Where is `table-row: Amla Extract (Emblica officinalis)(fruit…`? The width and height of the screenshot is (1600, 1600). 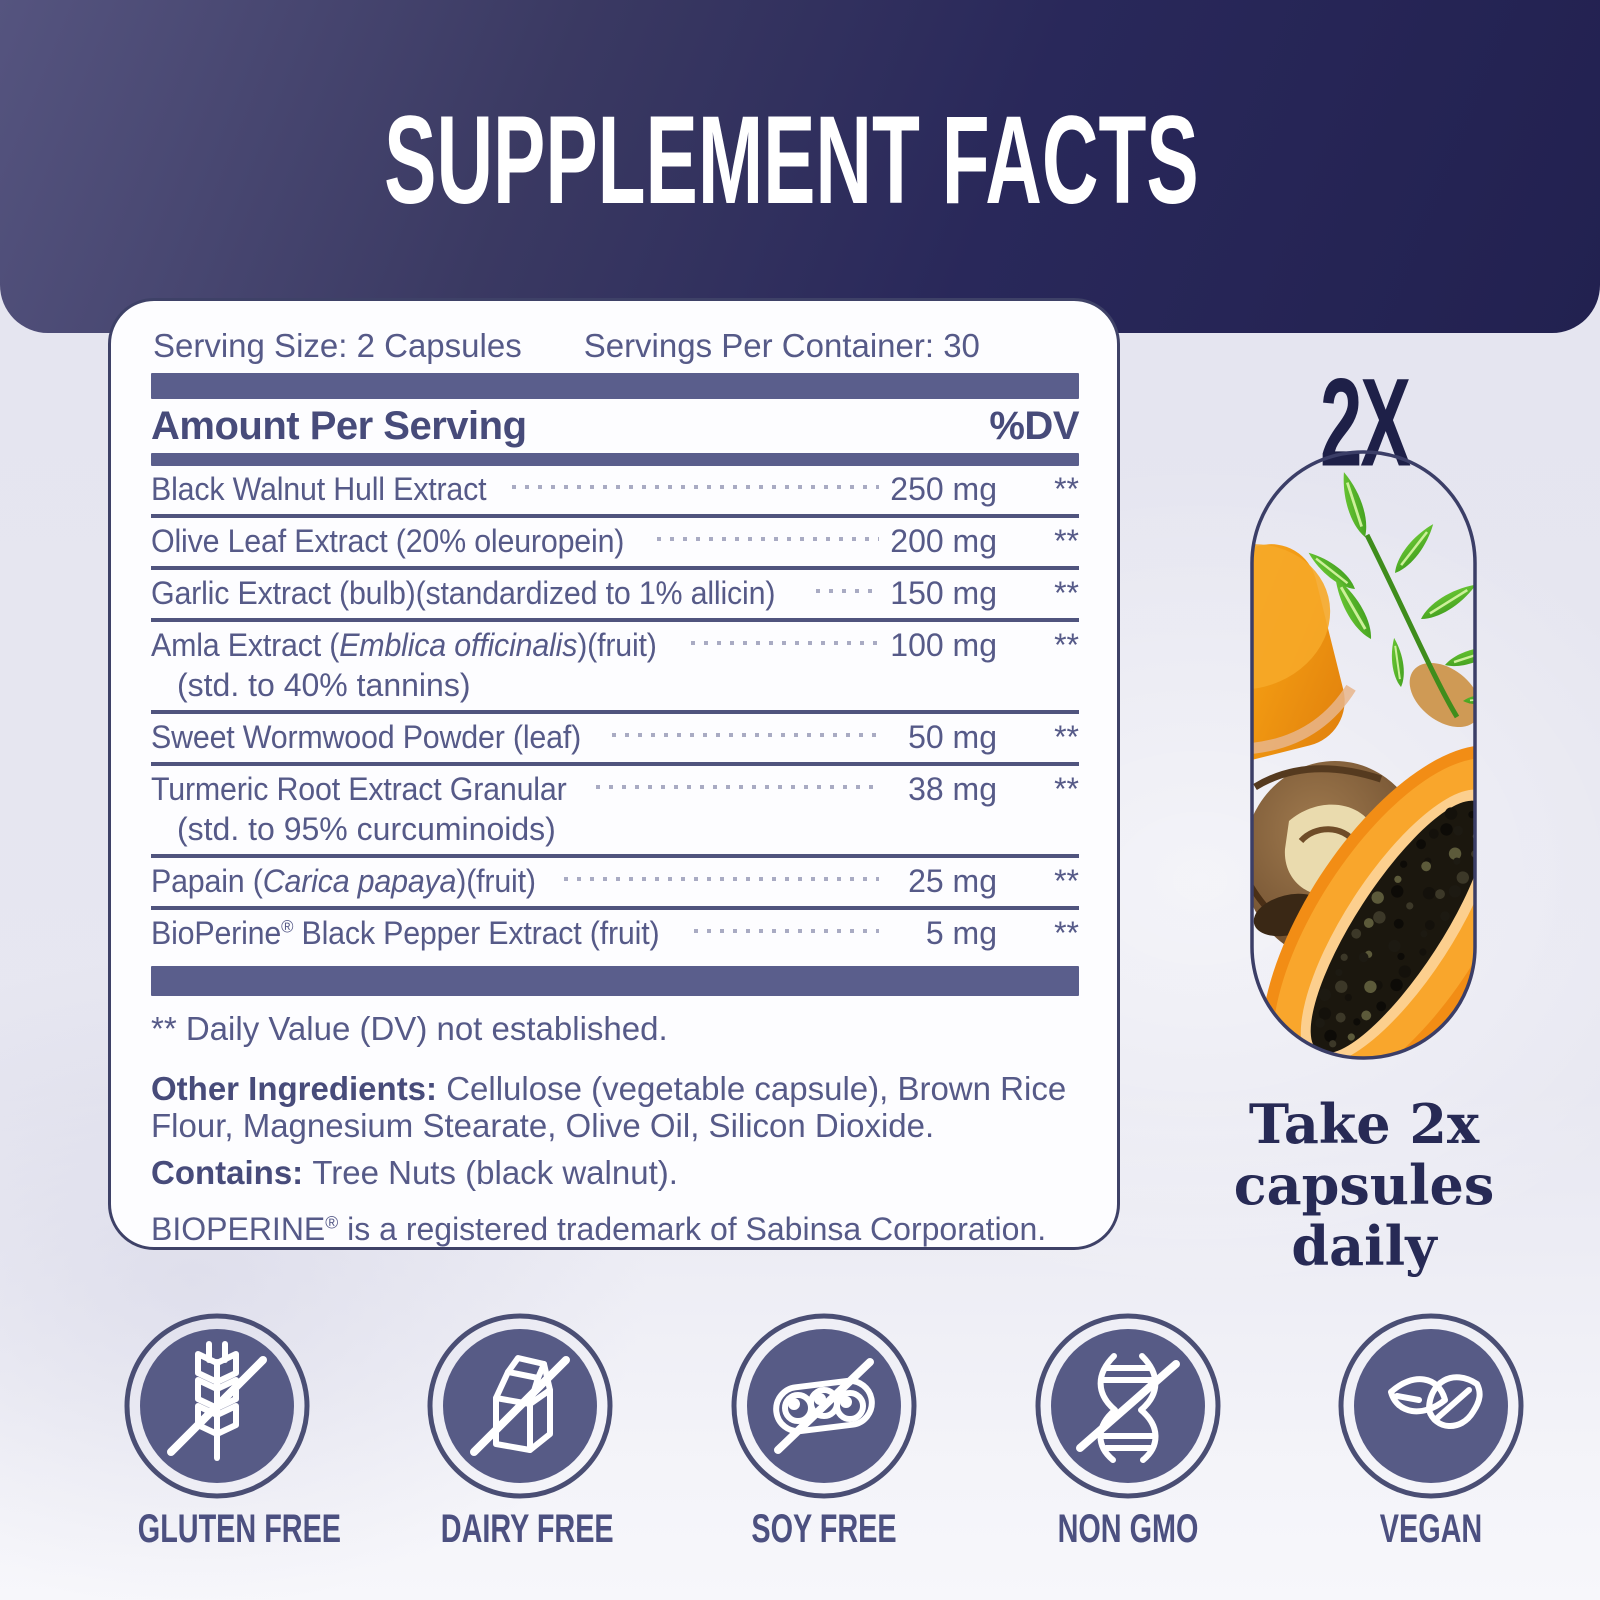 table-row: Amla Extract (Emblica officinalis)(fruit… is located at coordinates (615, 664).